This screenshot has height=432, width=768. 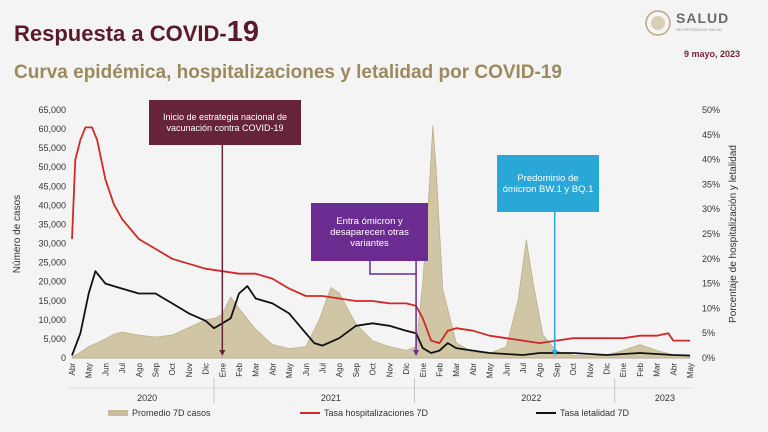 What do you see at coordinates (711, 135) in the screenshot?
I see `y2-tick-label: 45%` at bounding box center [711, 135].